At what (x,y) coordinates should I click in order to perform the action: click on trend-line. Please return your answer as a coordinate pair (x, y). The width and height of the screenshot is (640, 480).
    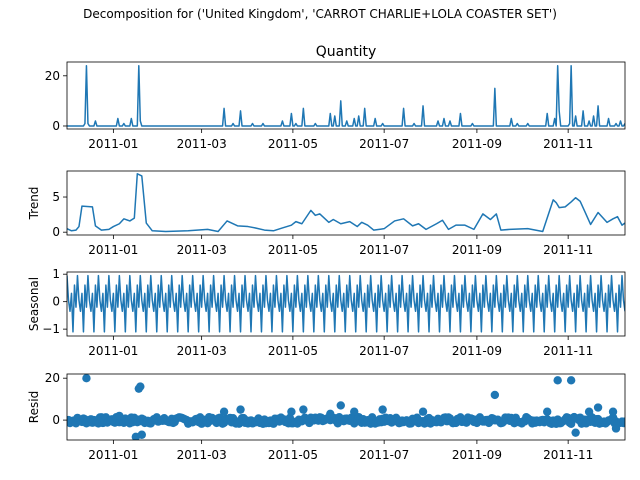
    Looking at the image, I should click on (346, 203).